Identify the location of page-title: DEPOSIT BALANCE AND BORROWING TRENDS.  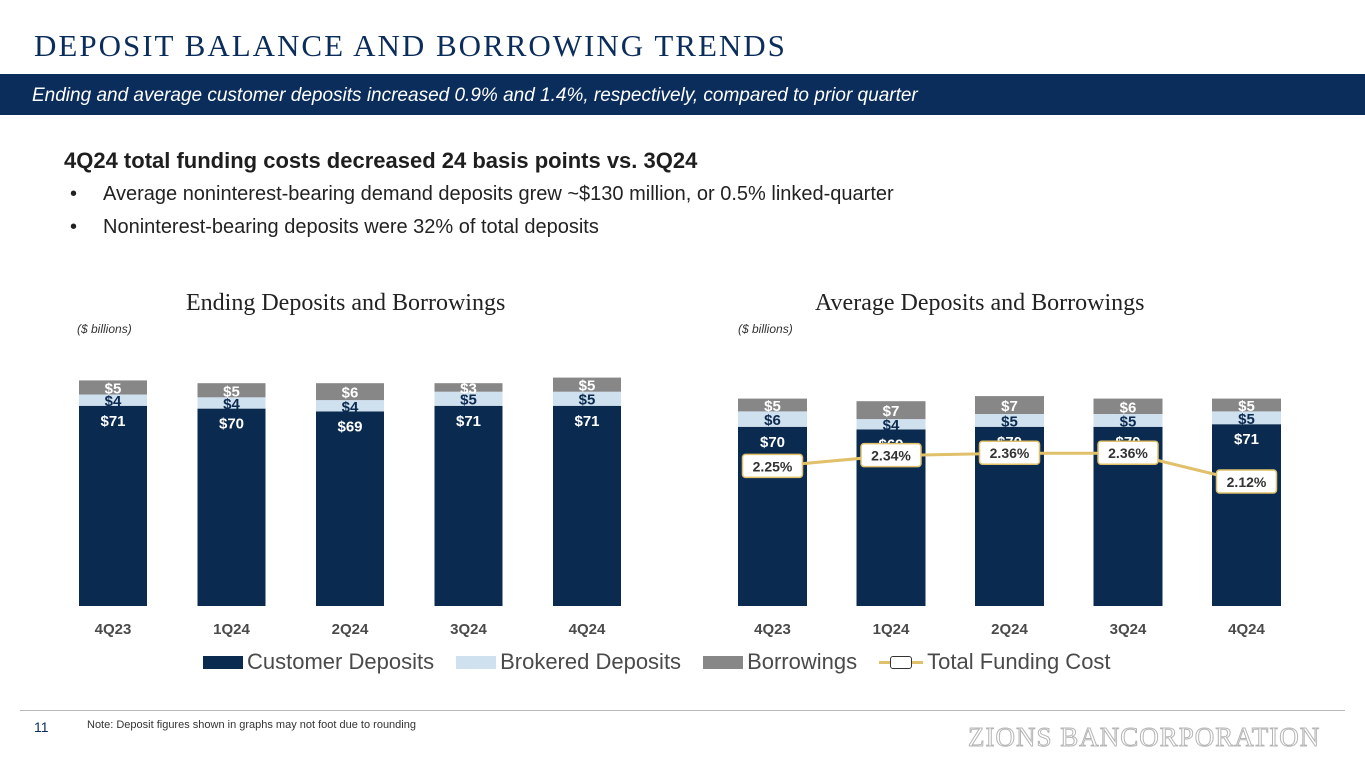
(410, 45).